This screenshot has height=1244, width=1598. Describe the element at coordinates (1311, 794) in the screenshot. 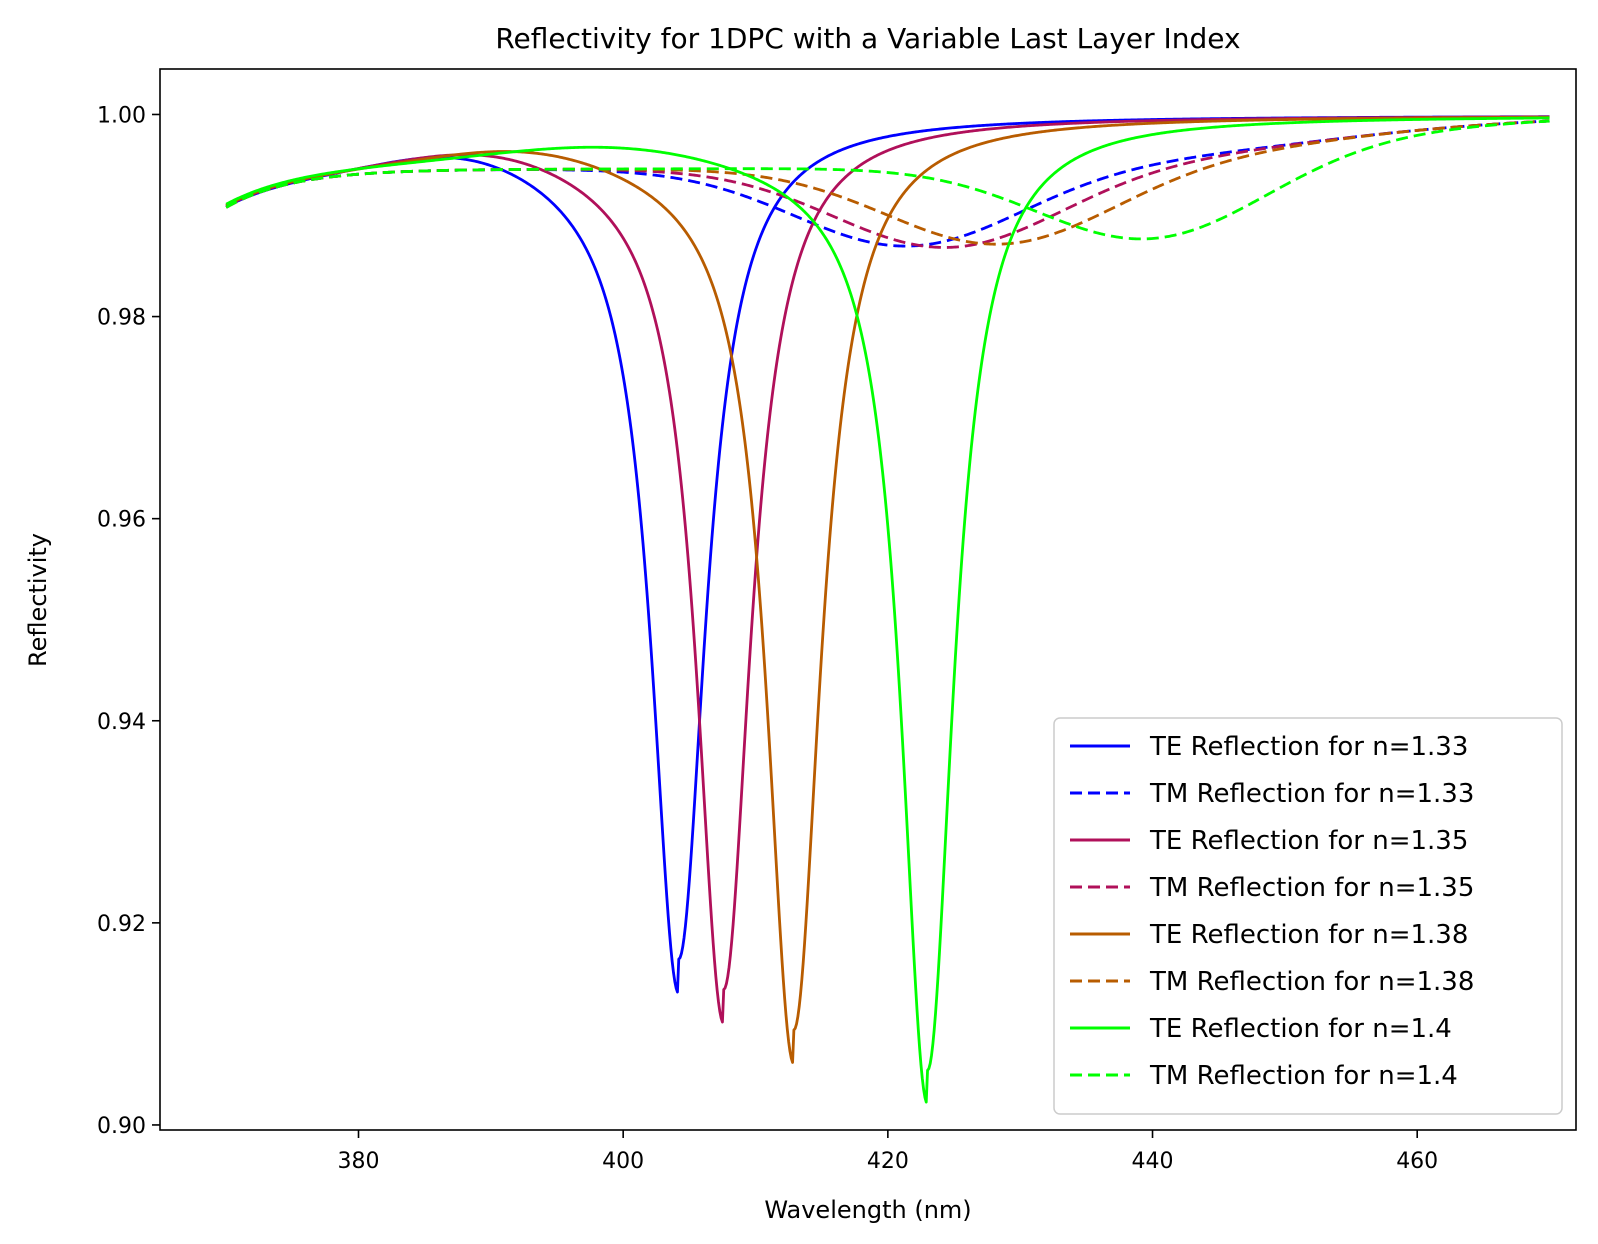

I see `legend-label: TM Reflection for n=1.33` at that location.